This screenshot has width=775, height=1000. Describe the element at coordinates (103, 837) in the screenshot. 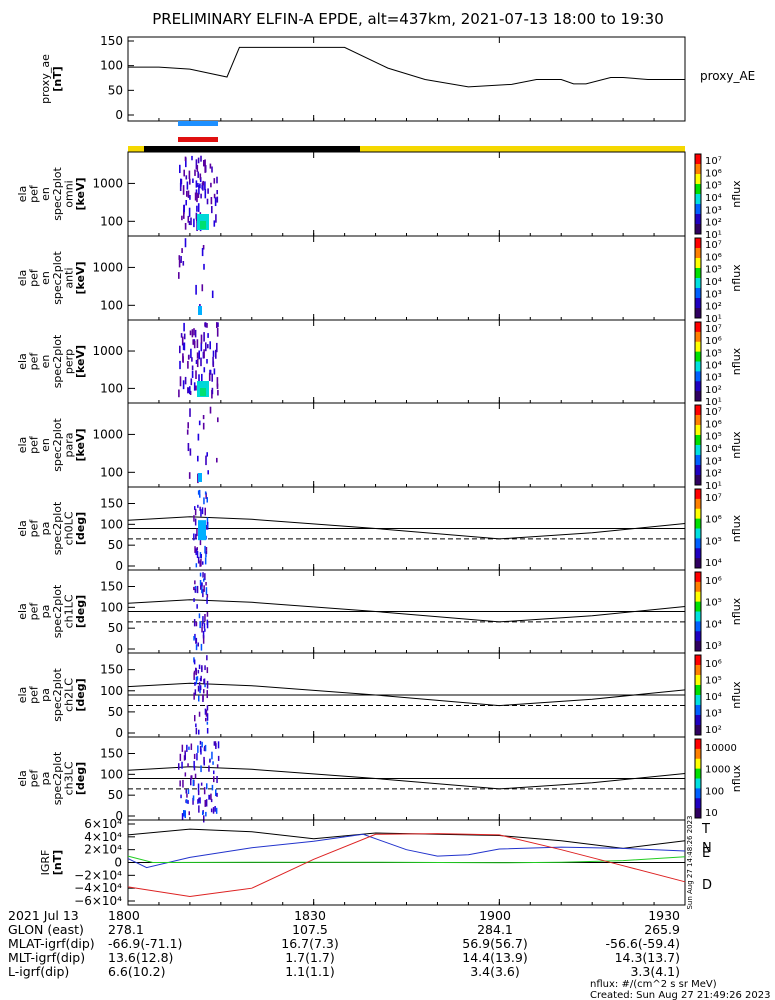

I see `y-tick-label: 4×10⁴` at that location.